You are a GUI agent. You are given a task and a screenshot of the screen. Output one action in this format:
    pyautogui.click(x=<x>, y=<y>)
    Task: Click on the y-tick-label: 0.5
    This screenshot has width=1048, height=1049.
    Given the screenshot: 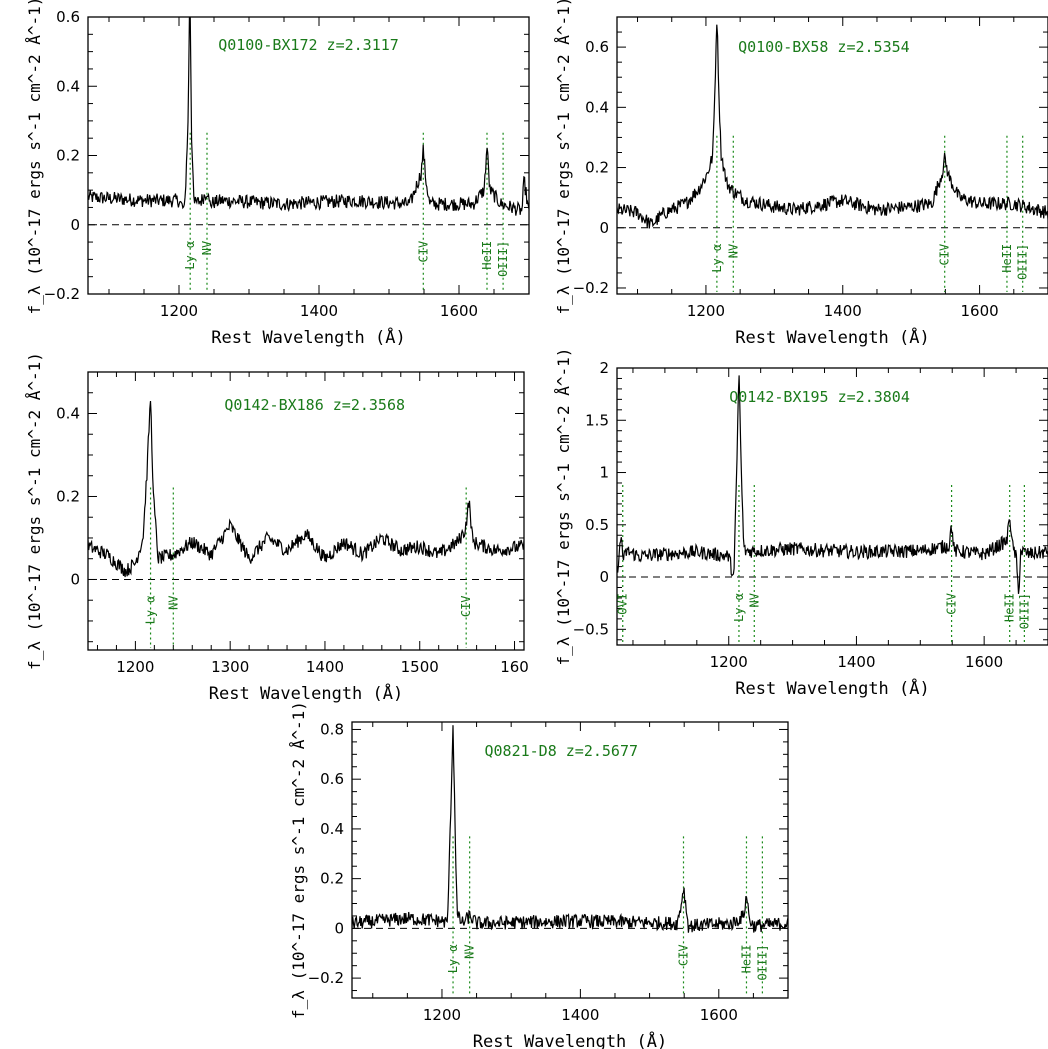 What is the action you would take?
    pyautogui.click(x=597, y=525)
    